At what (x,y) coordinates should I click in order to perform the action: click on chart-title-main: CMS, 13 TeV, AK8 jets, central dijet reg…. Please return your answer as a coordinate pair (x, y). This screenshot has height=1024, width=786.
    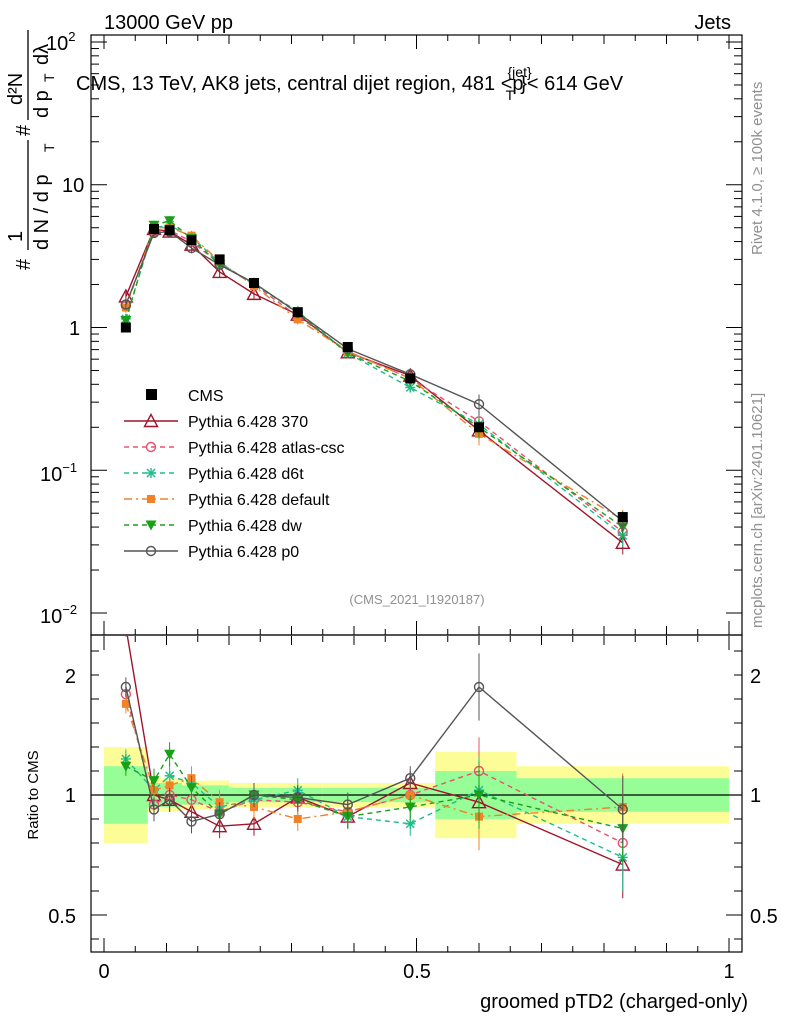
    Looking at the image, I should click on (300, 84).